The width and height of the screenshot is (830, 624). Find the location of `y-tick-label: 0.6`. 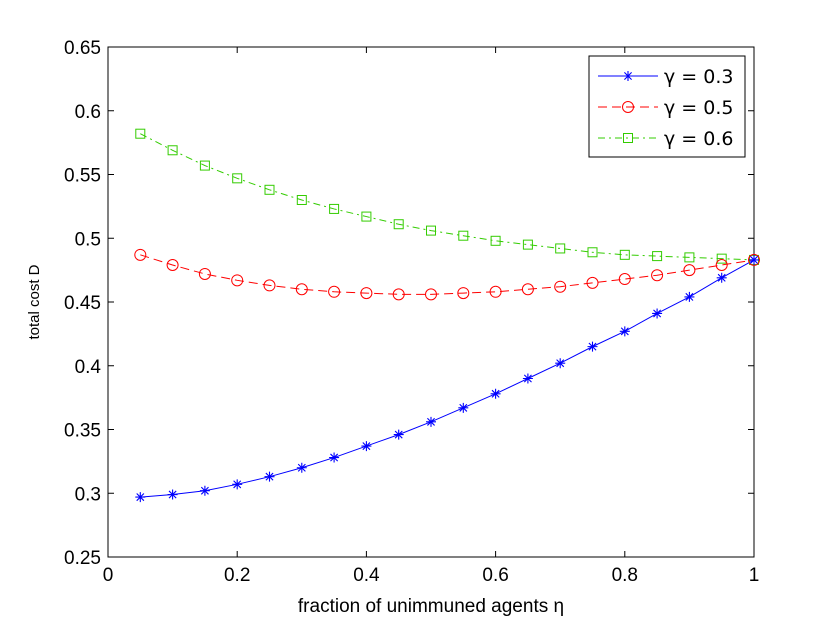

y-tick-label: 0.6 is located at coordinates (88, 112).